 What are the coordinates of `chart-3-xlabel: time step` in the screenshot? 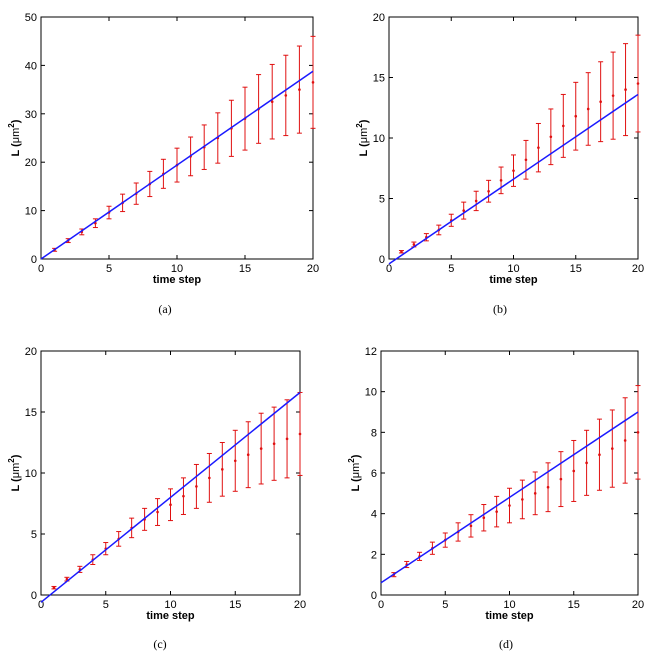 It's located at (509, 616).